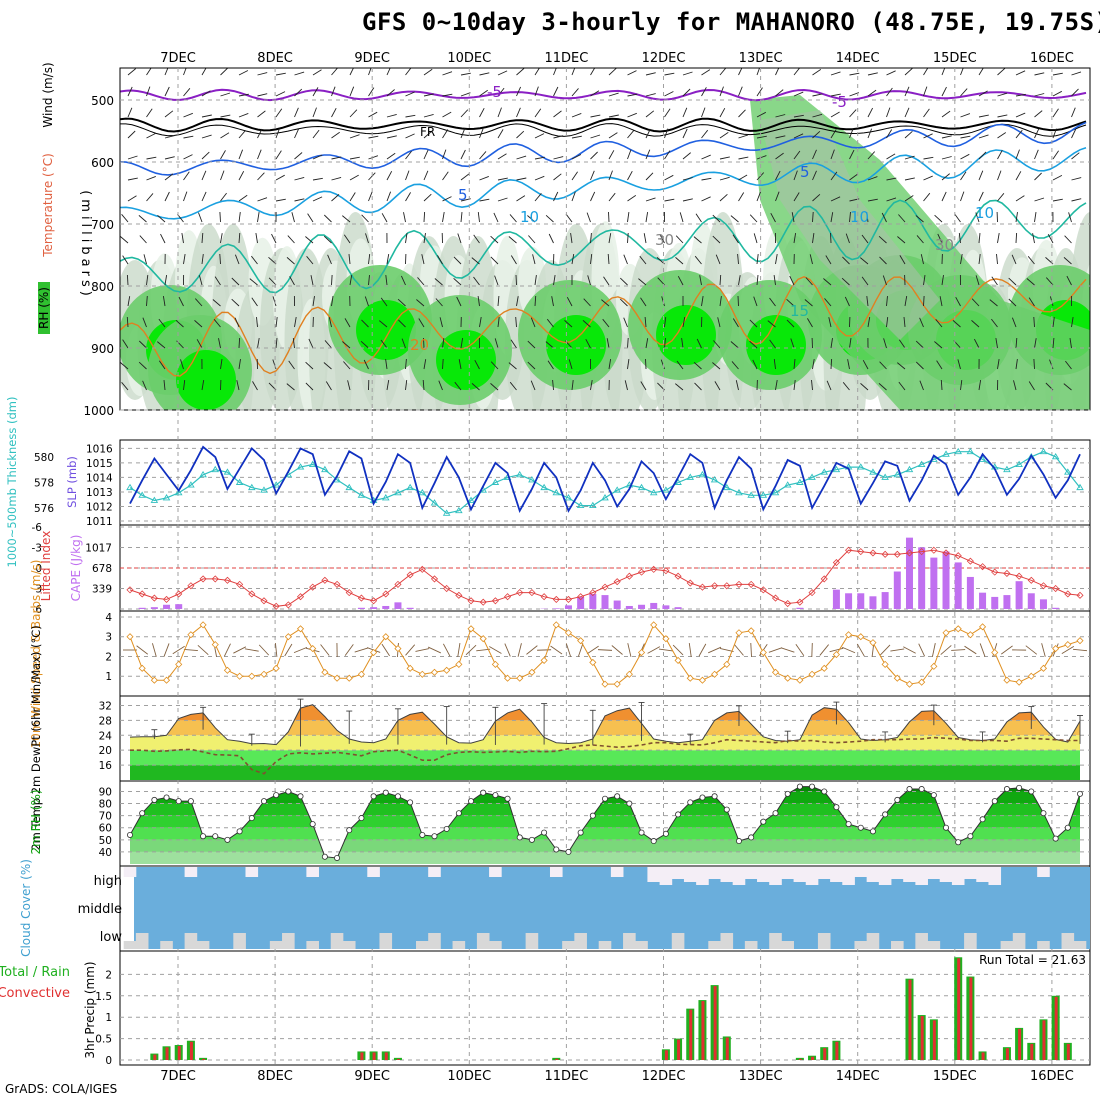 The height and width of the screenshot is (1100, 1100). I want to click on upper-label-rh: RH (%), so click(44, 308).